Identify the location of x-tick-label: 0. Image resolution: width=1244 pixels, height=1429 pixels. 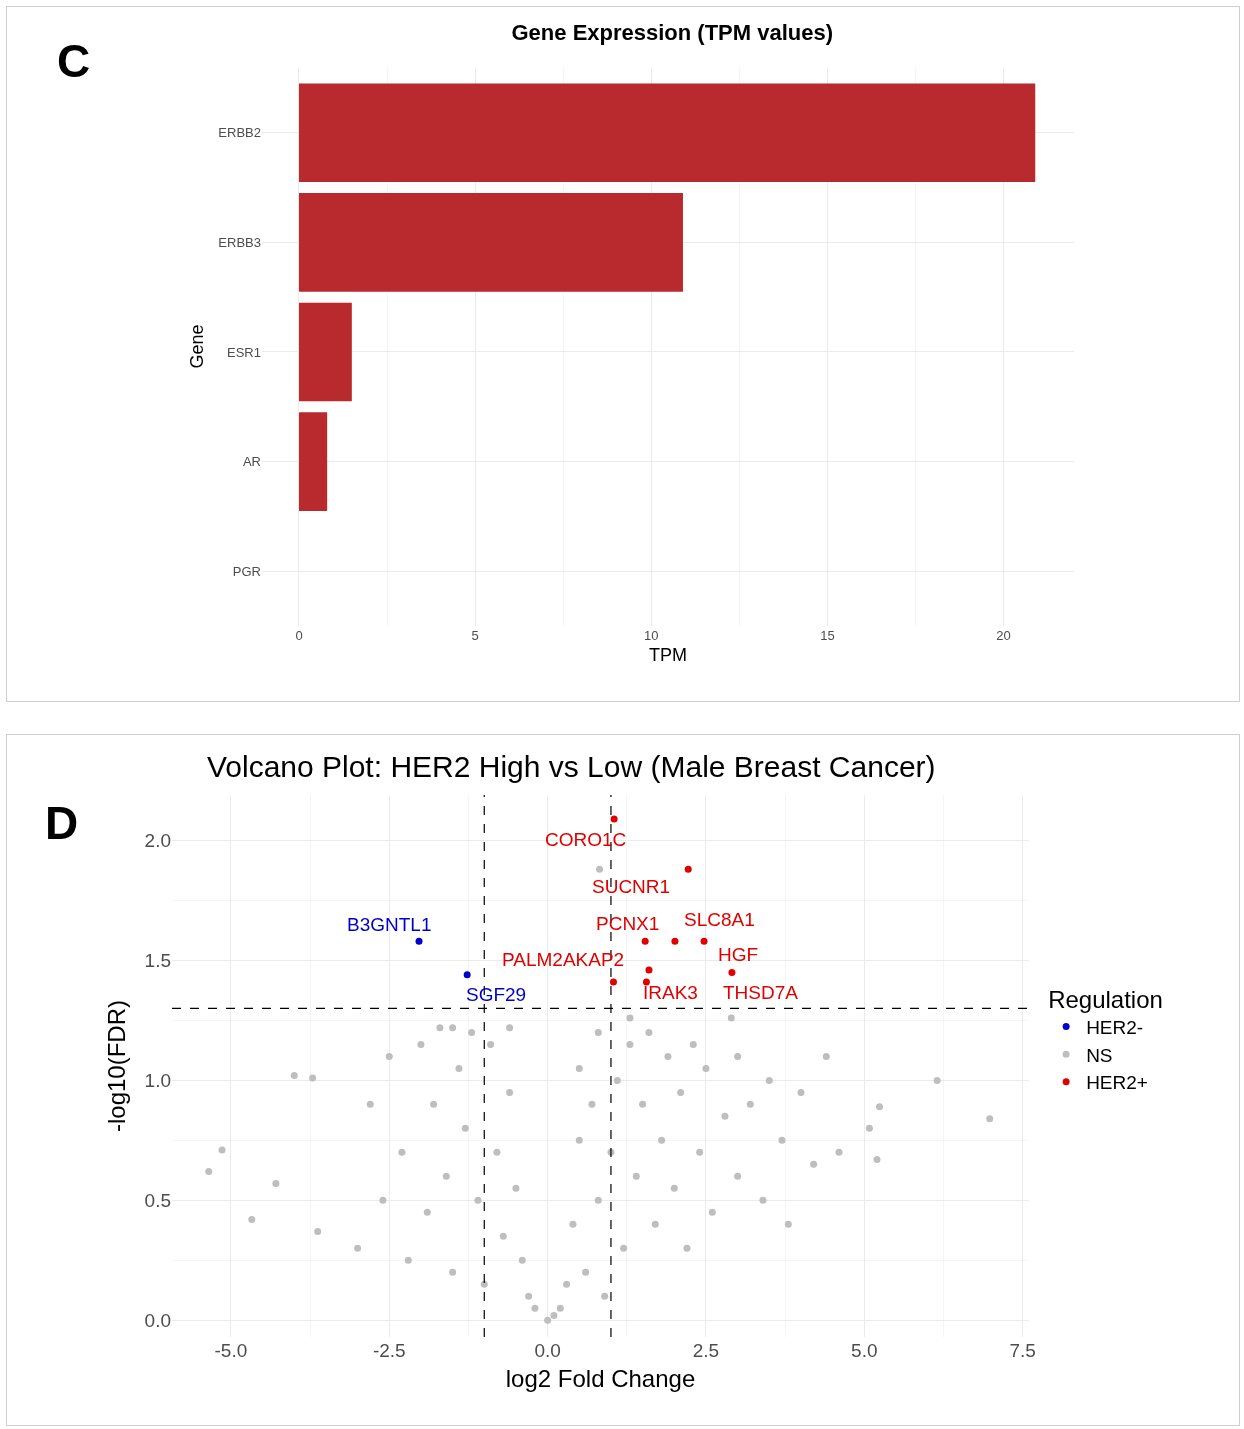
(299, 635).